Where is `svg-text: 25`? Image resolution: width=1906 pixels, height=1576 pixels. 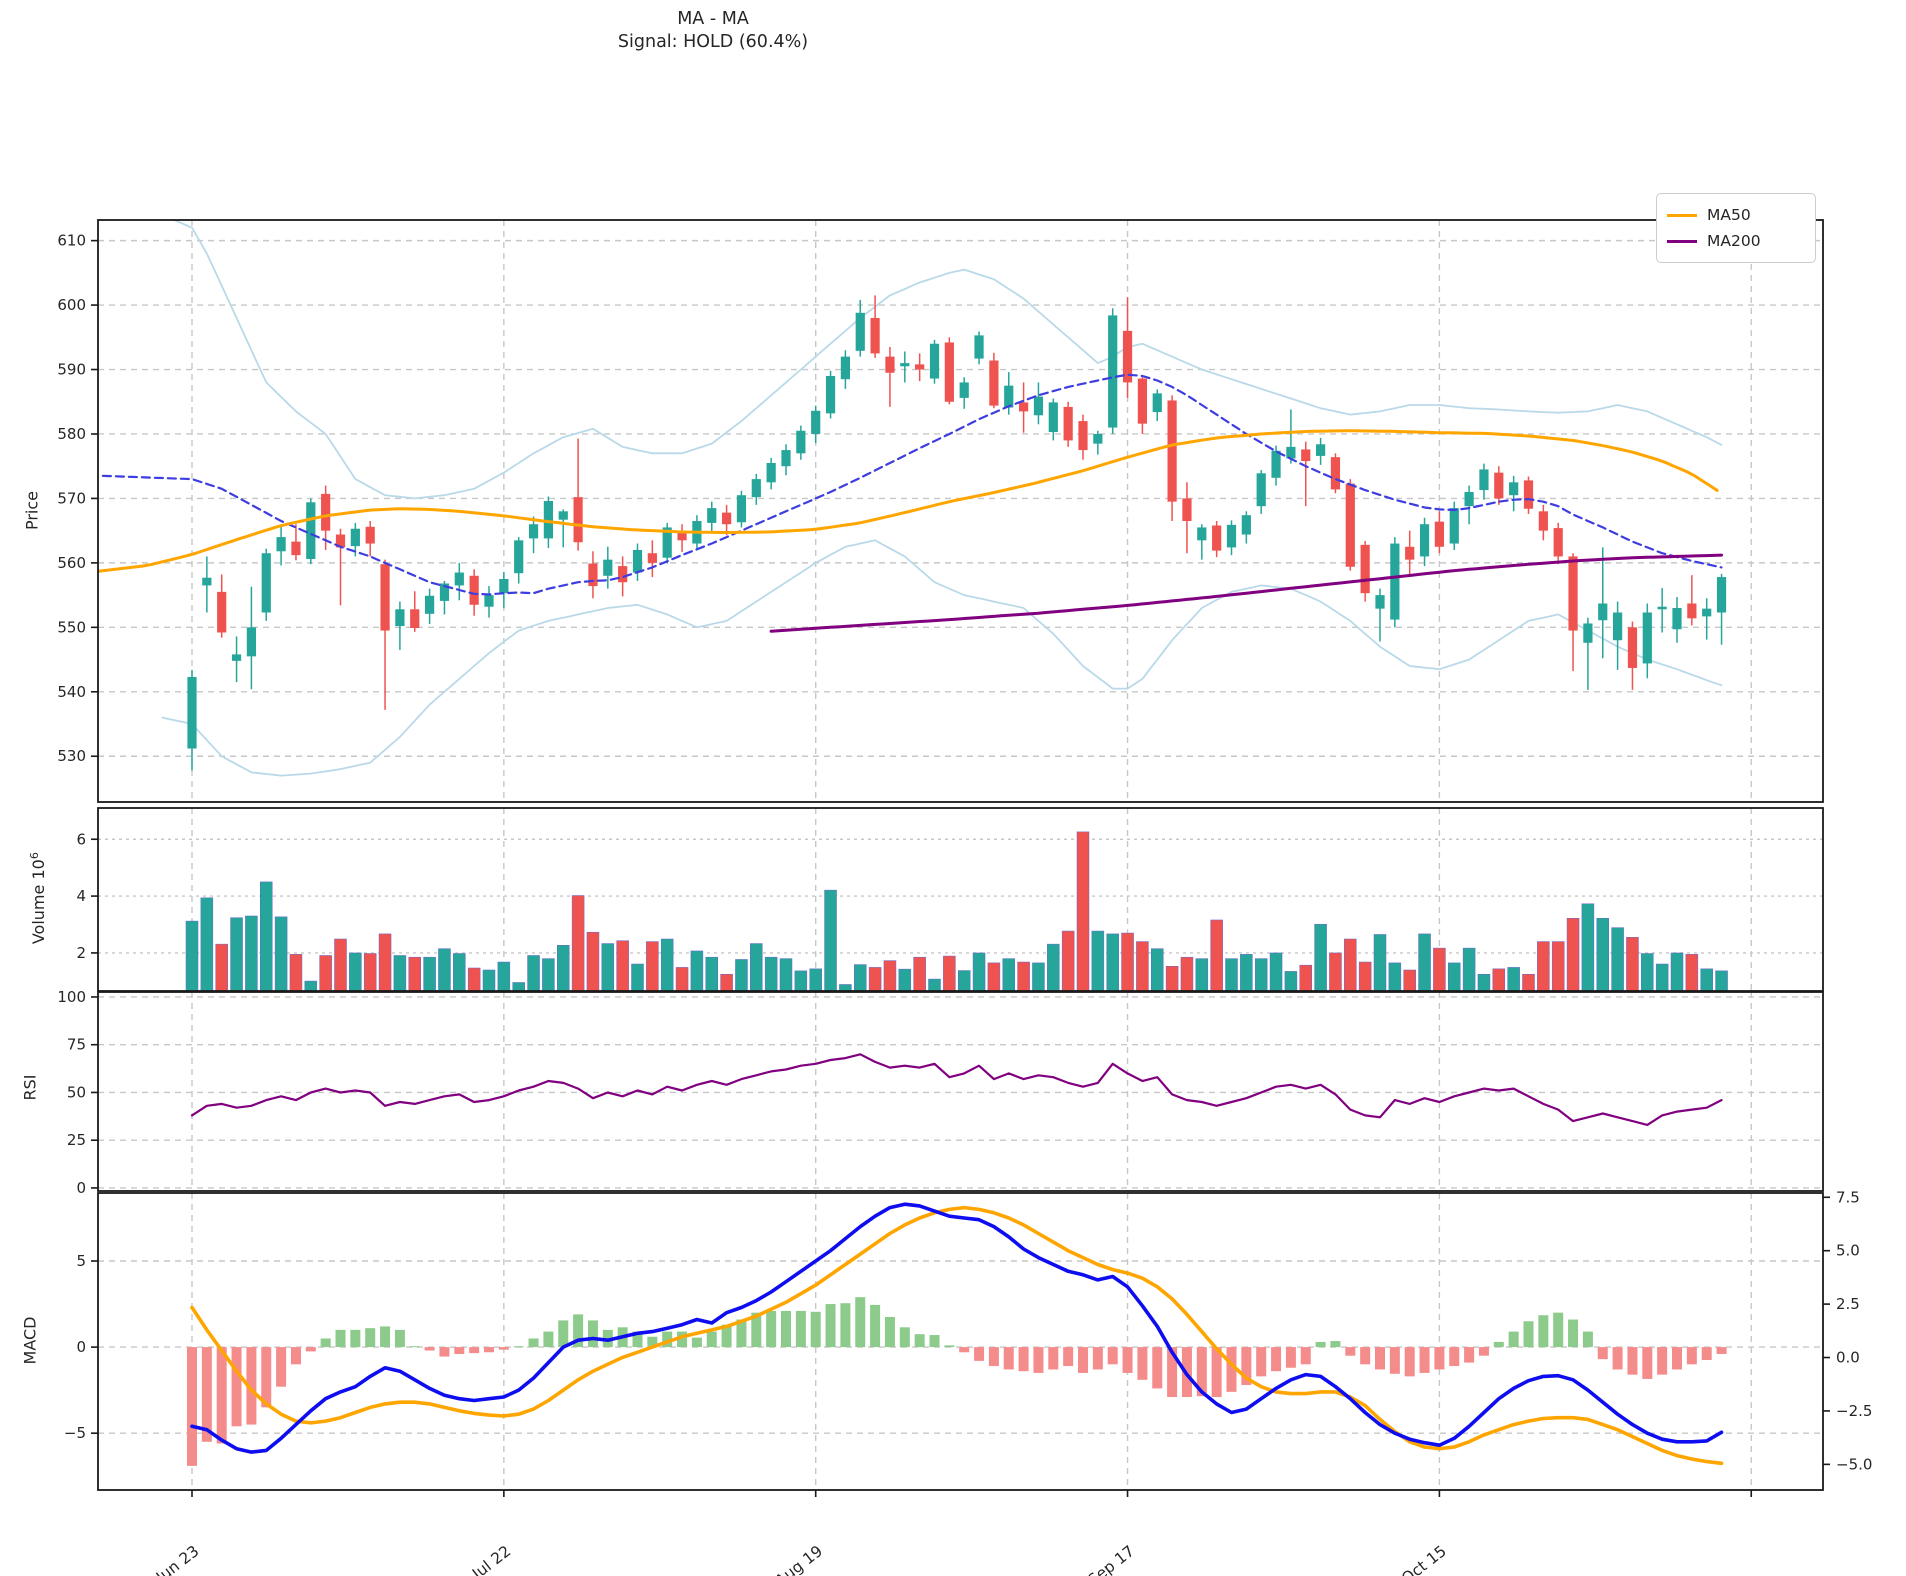
svg-text: 25 is located at coordinates (76, 1140).